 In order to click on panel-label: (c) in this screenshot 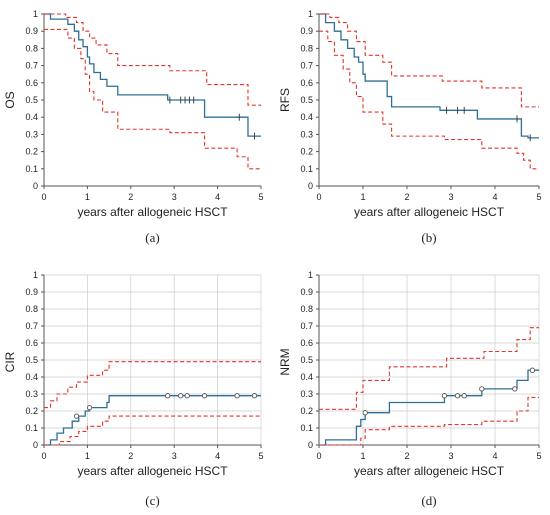, I will do `click(152, 500)`.